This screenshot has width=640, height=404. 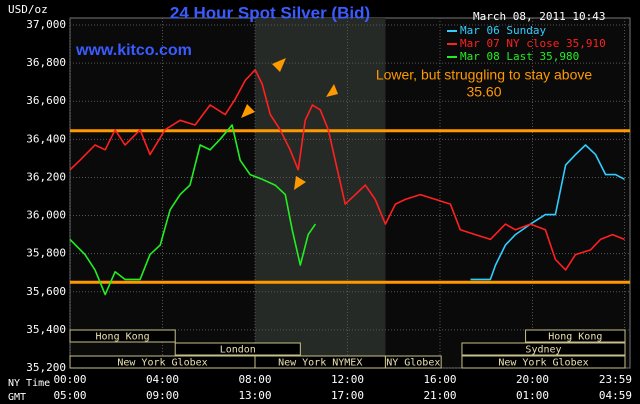 I want to click on x-tick-label: 00:00, so click(x=69, y=379).